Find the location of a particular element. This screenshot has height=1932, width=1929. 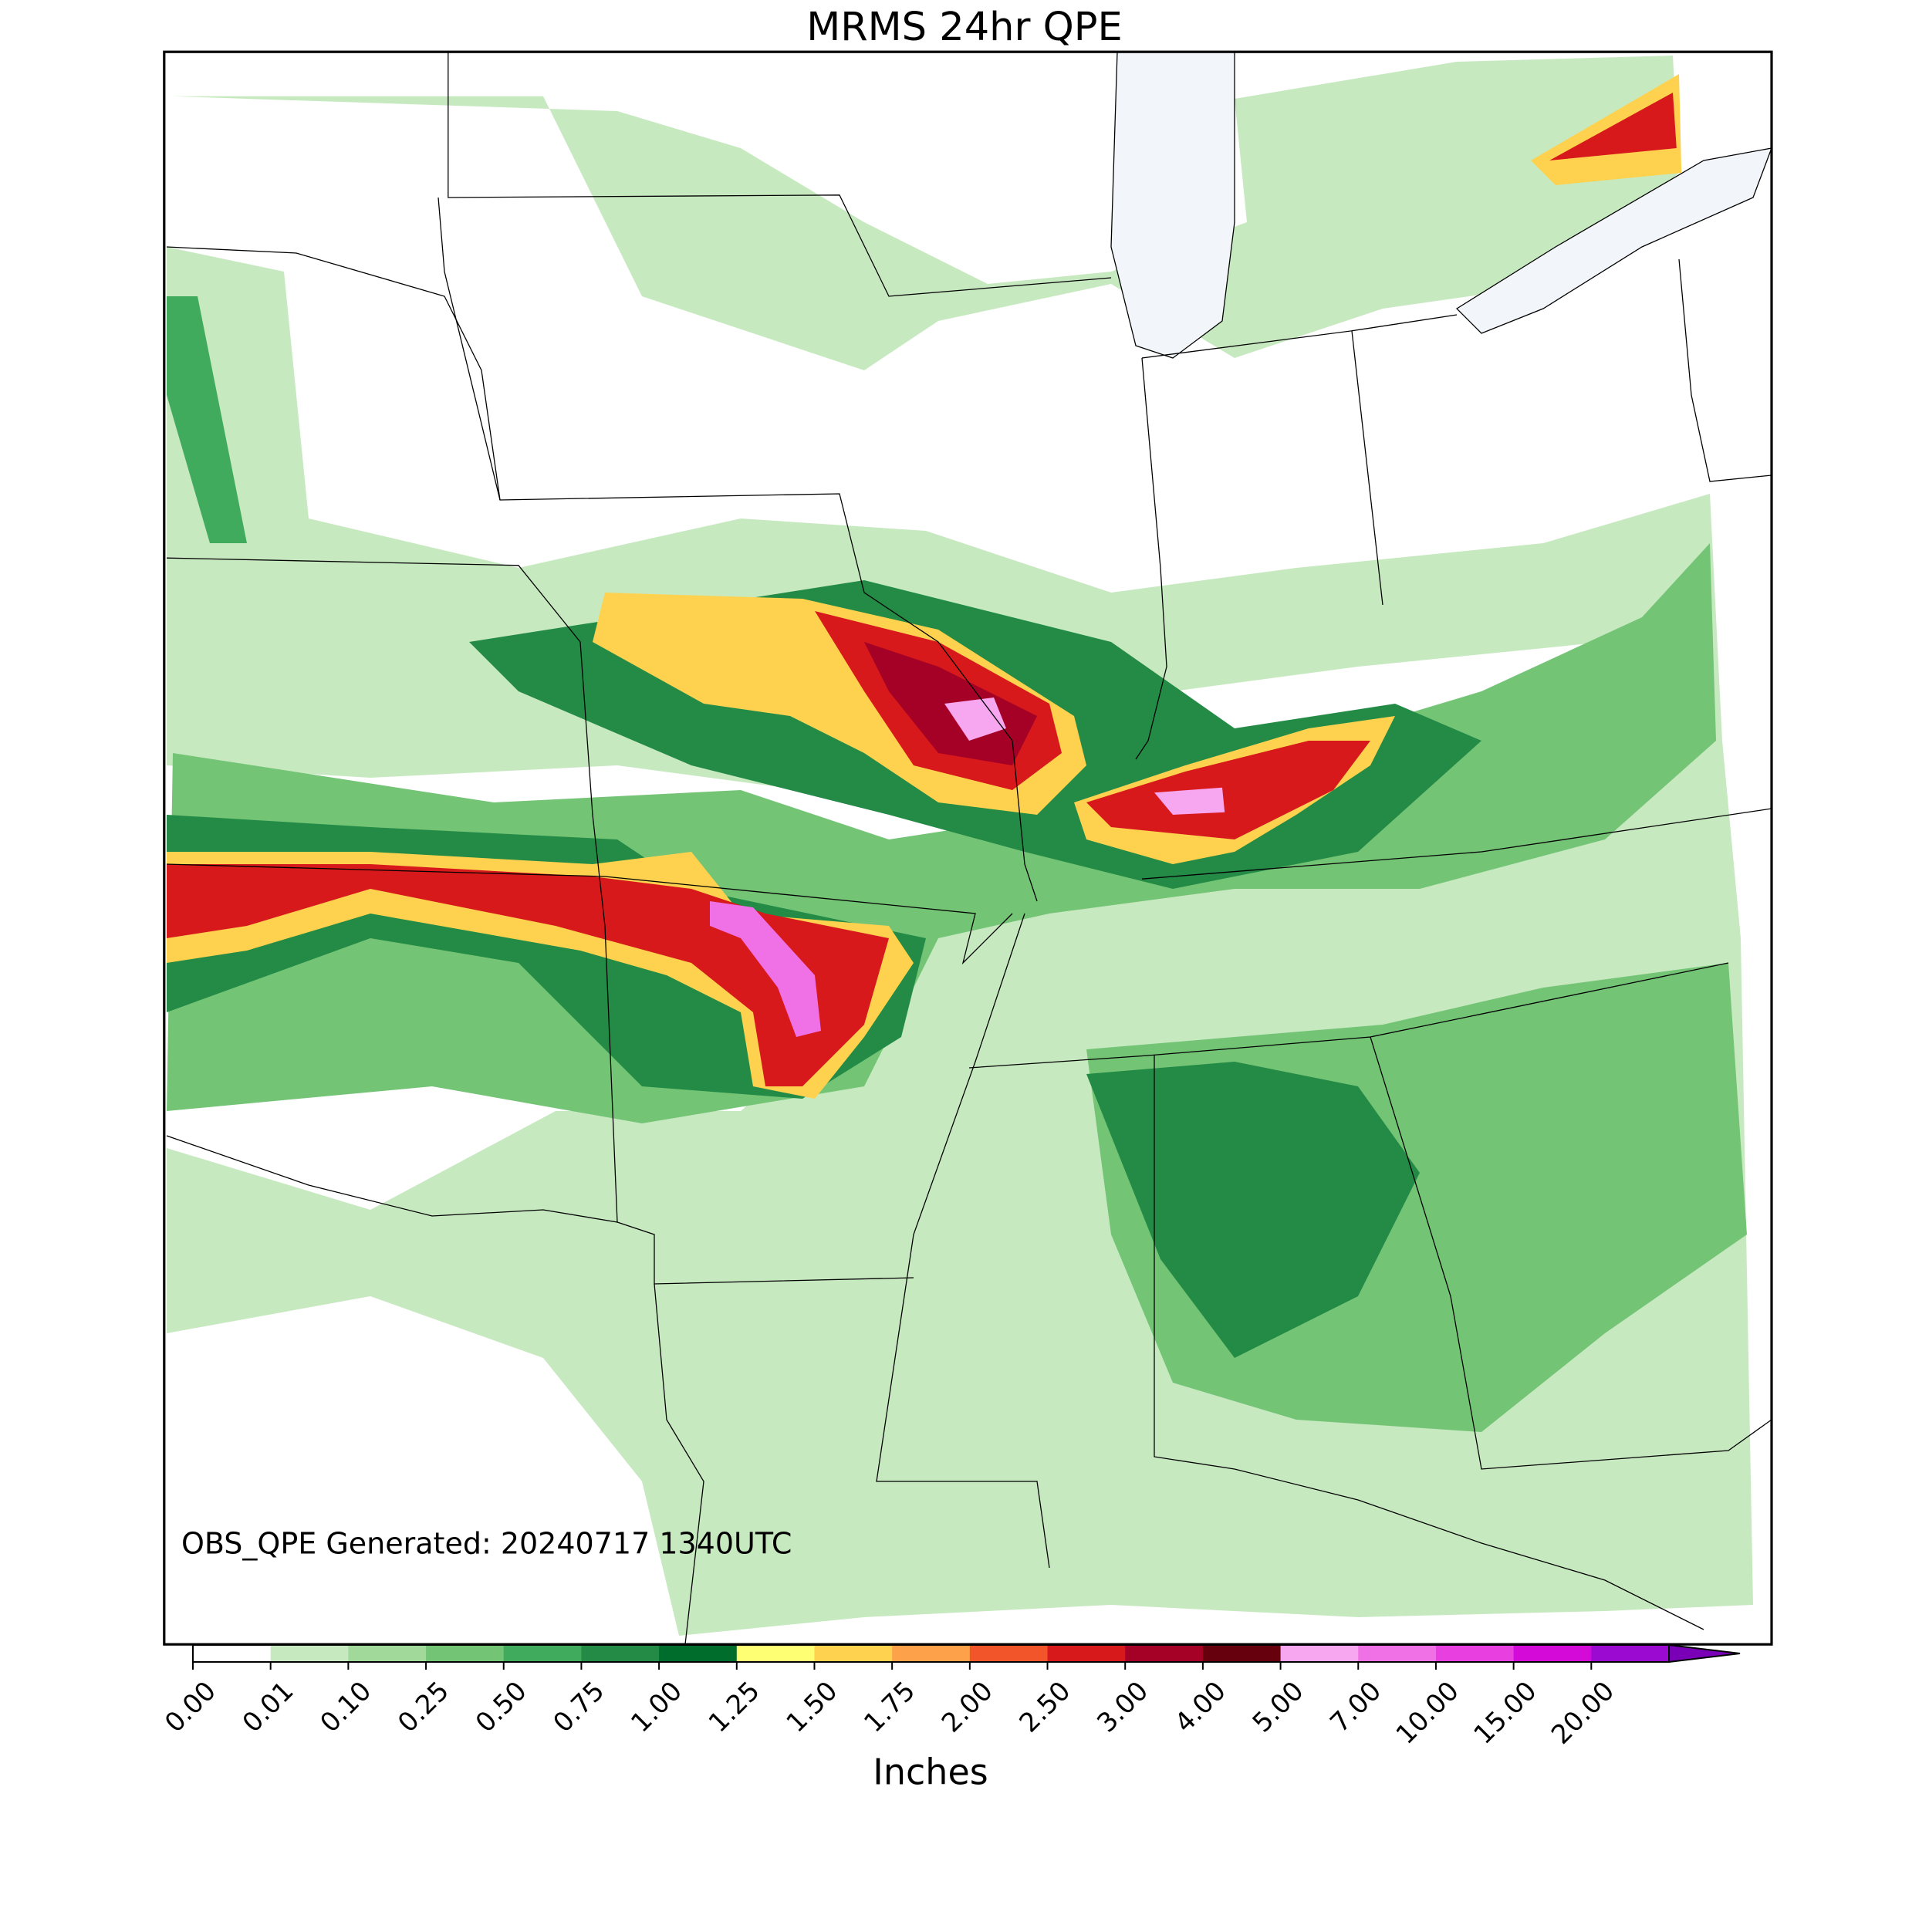

colorbar-tick-label: 7.00 is located at coordinates (1355, 1707).